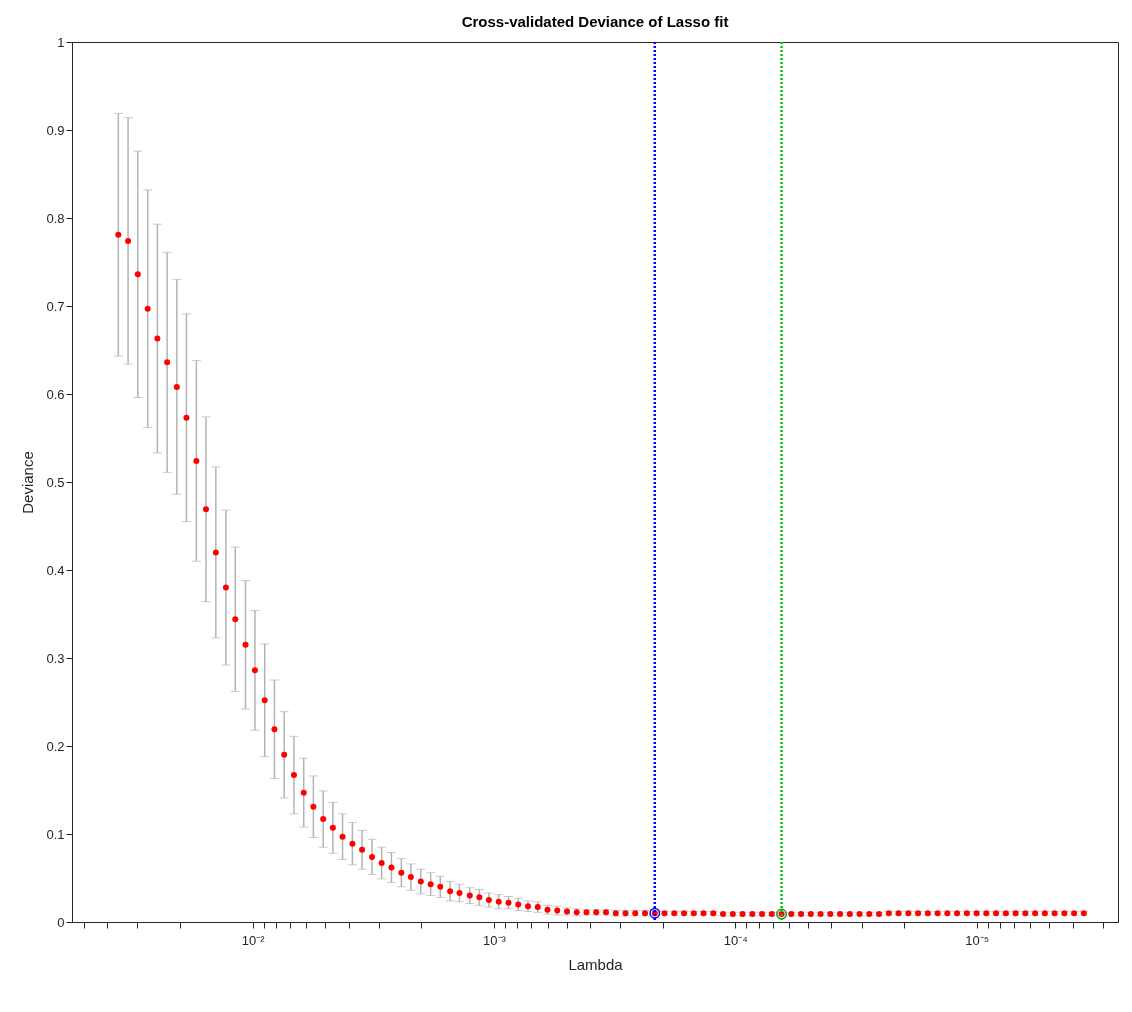  What do you see at coordinates (55, 130) in the screenshot?
I see `y-tick-label: 0.9` at bounding box center [55, 130].